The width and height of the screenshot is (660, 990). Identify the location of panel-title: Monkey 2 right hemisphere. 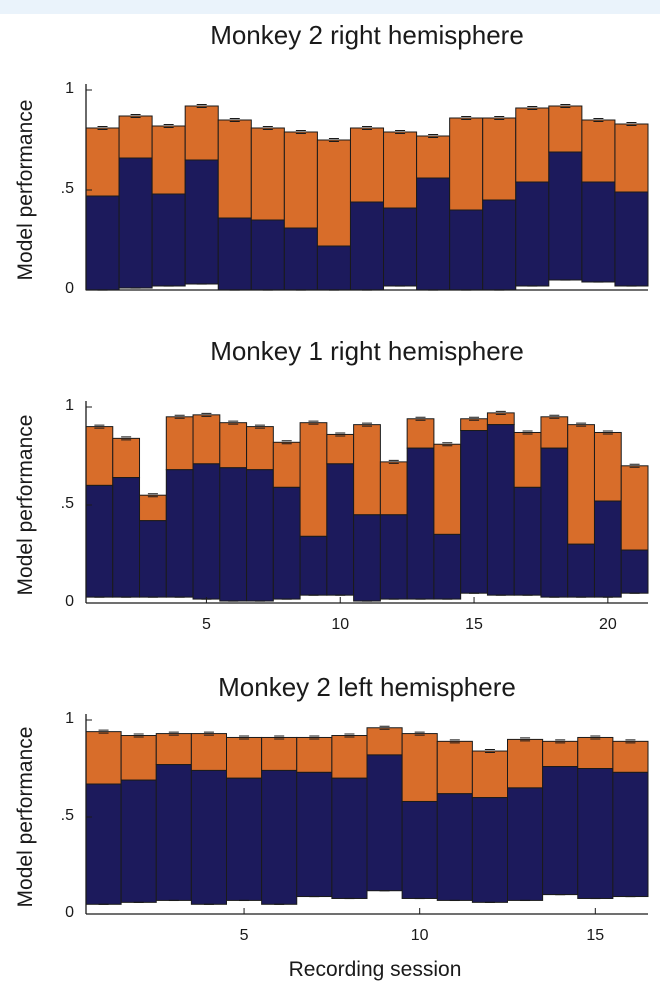
(367, 35).